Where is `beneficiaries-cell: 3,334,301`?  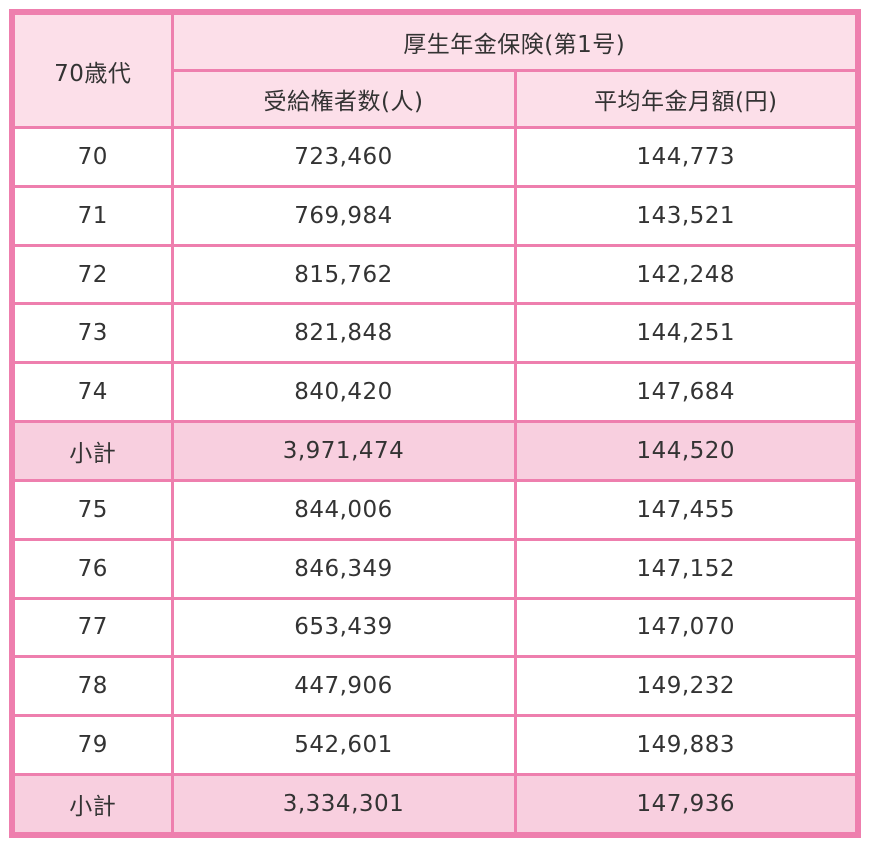
beneficiaries-cell: 3,334,301 is located at coordinates (343, 804).